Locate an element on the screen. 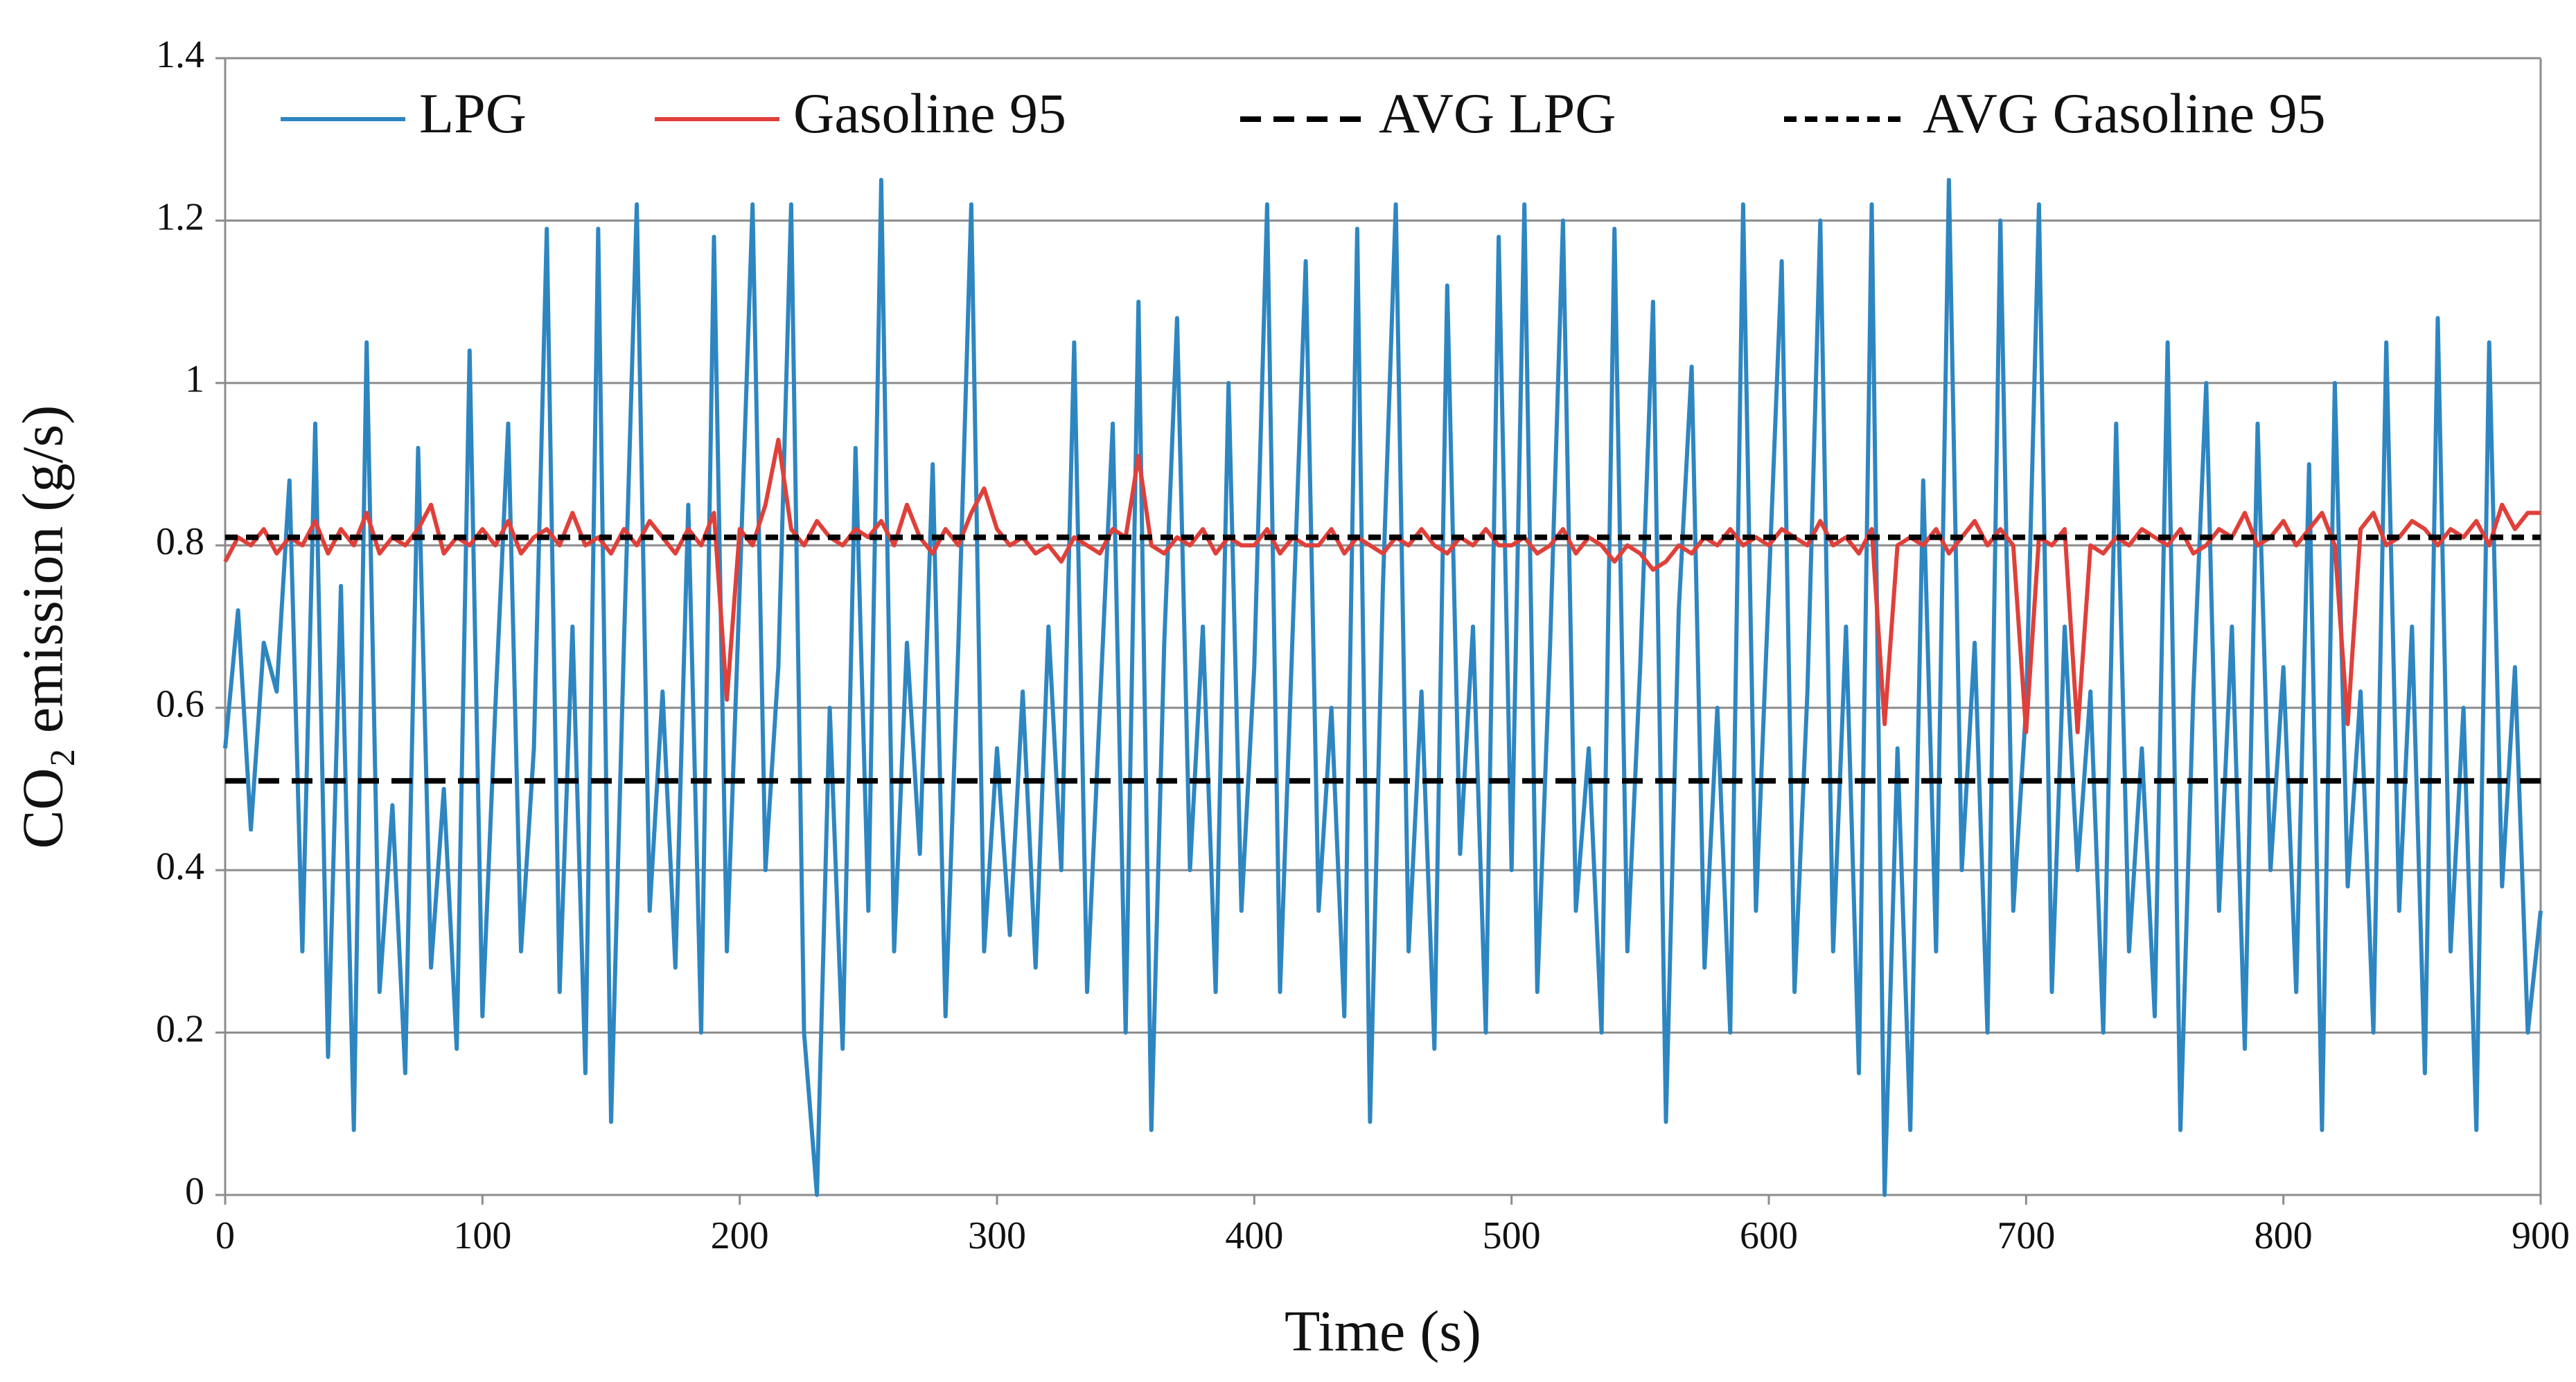 This screenshot has width=2576, height=1382. x-tick-label: 200 is located at coordinates (740, 1235).